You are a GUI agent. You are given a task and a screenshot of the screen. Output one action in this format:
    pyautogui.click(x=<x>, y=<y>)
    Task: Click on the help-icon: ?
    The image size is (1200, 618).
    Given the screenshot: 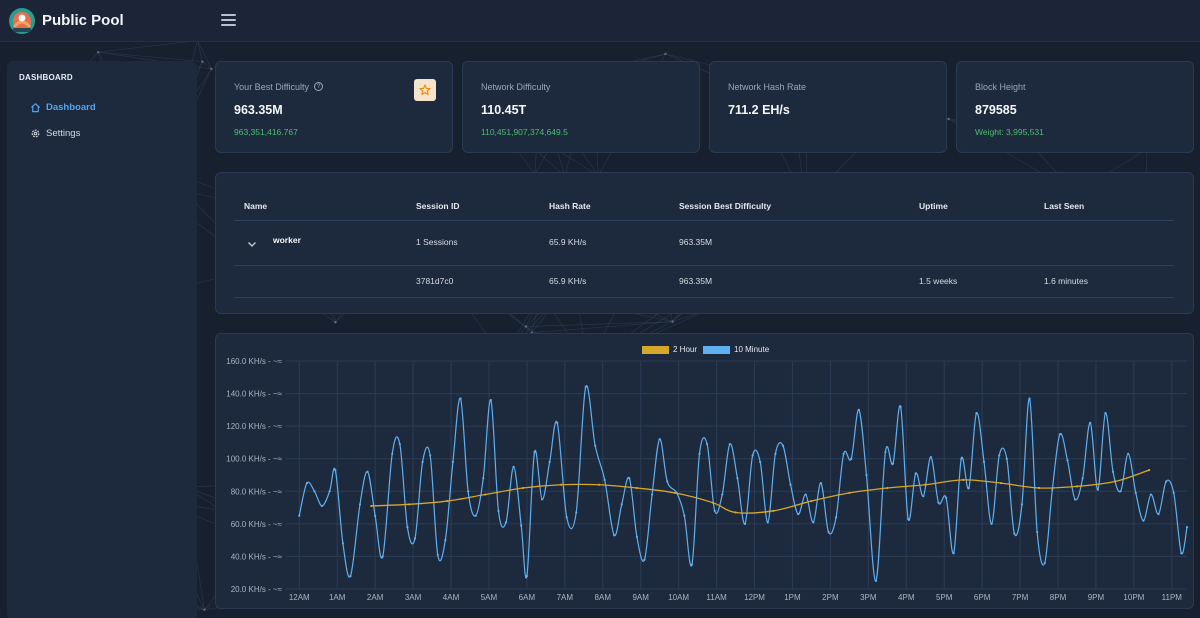 What is the action you would take?
    pyautogui.click(x=319, y=86)
    